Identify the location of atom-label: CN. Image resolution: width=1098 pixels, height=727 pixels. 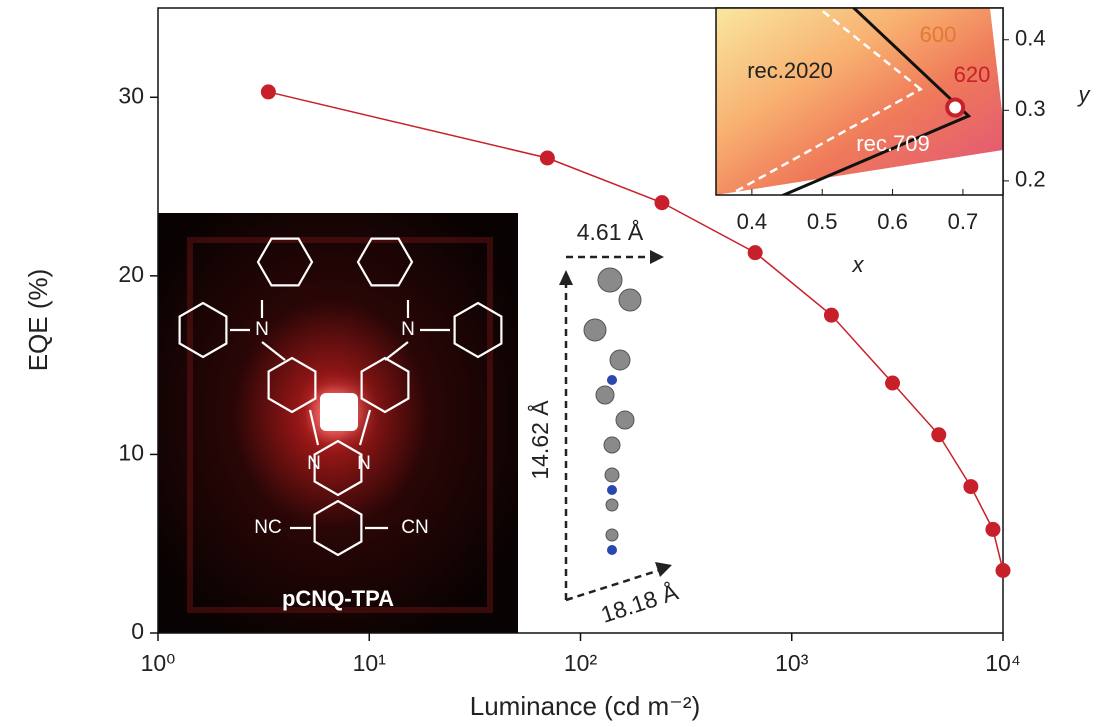
(414, 527).